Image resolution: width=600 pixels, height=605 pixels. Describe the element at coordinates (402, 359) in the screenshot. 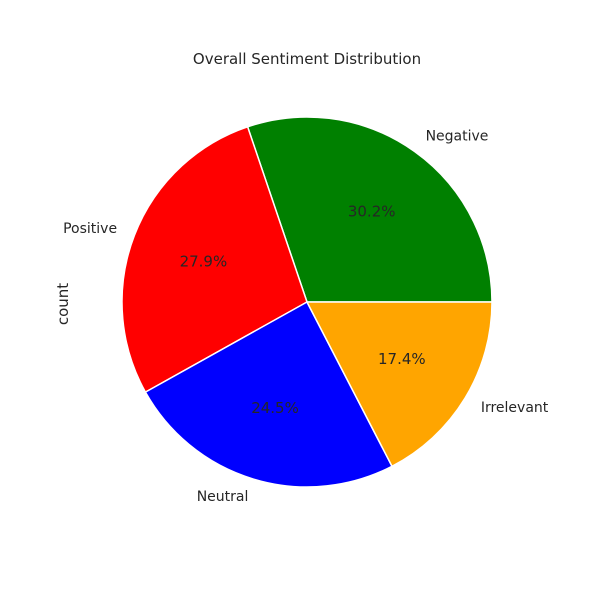

I see `slice-percent-irrelevant: 17.4%` at that location.